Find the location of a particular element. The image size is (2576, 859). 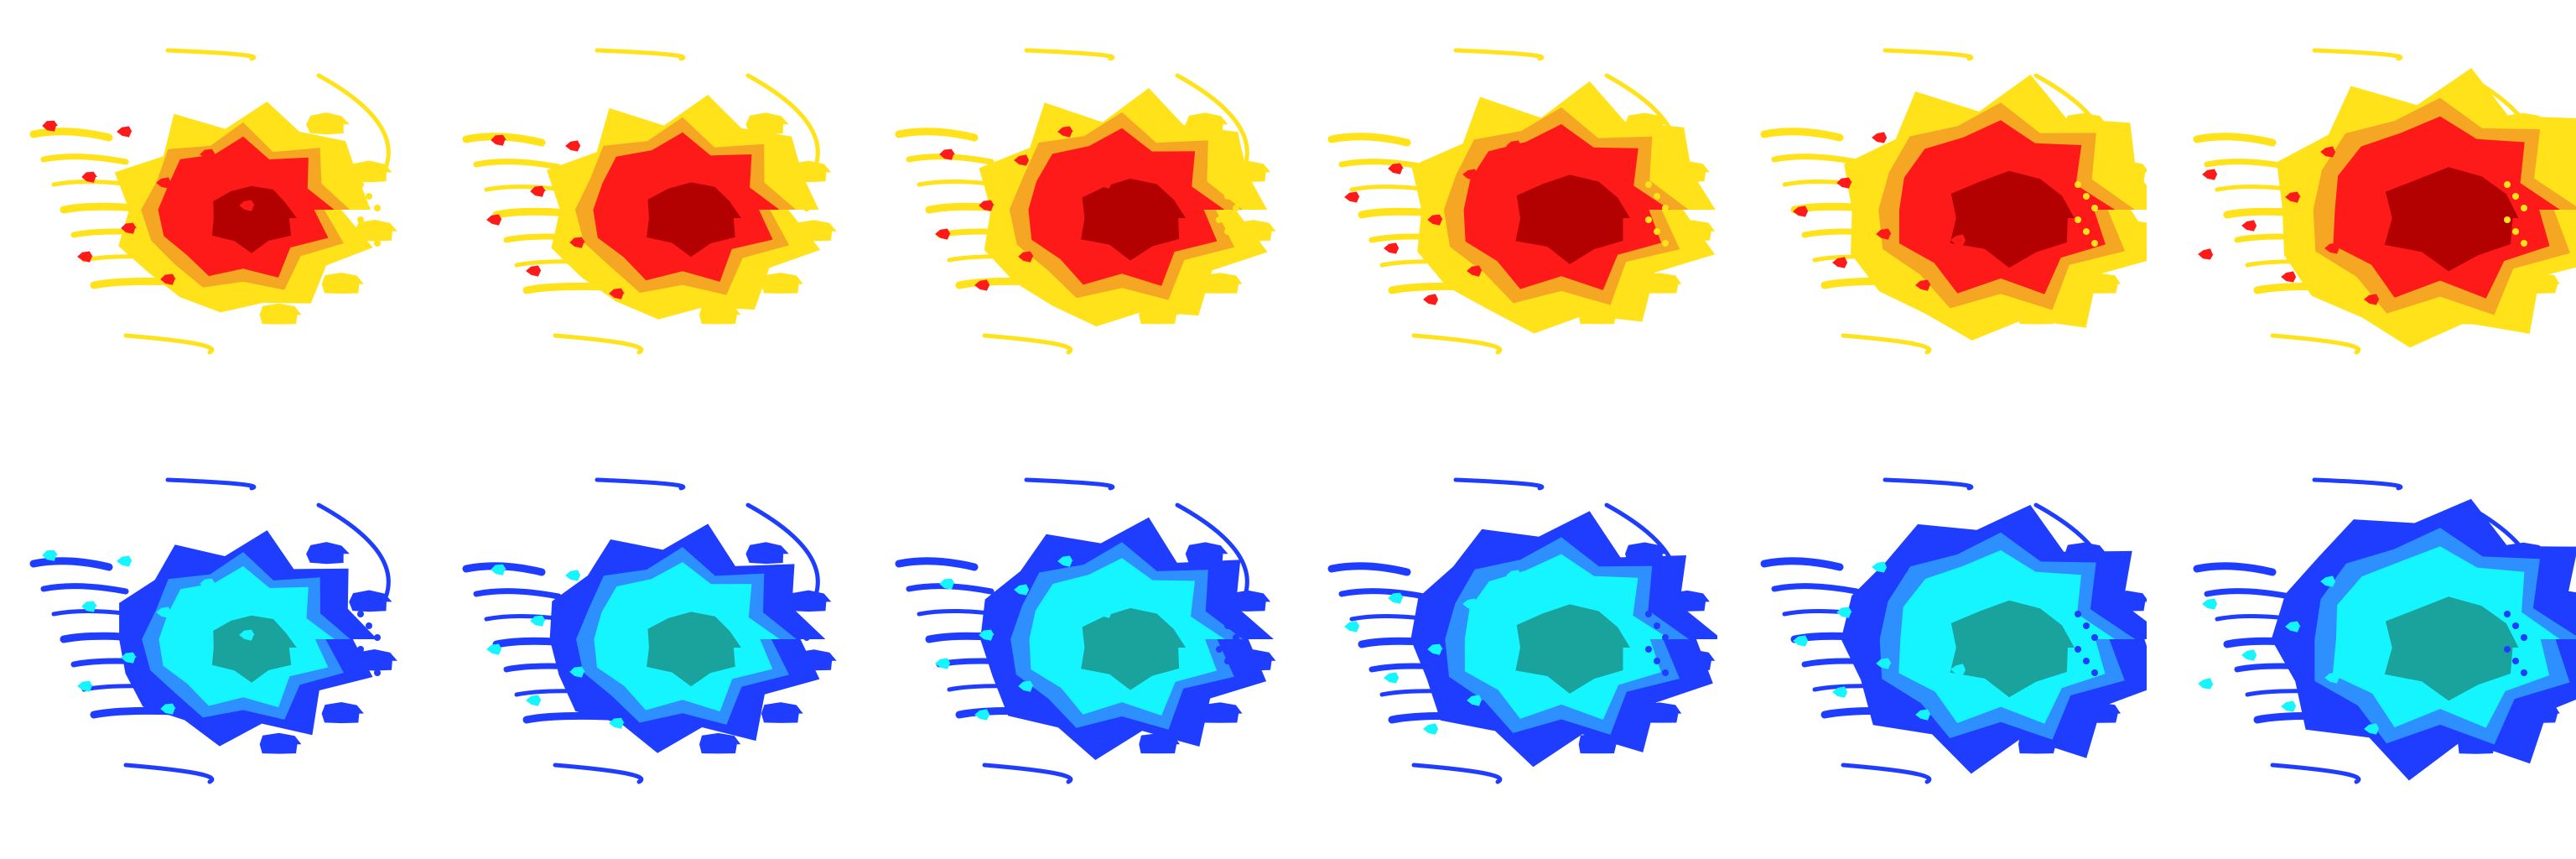

fire-explosion-sprite is located at coordinates (649, 201).